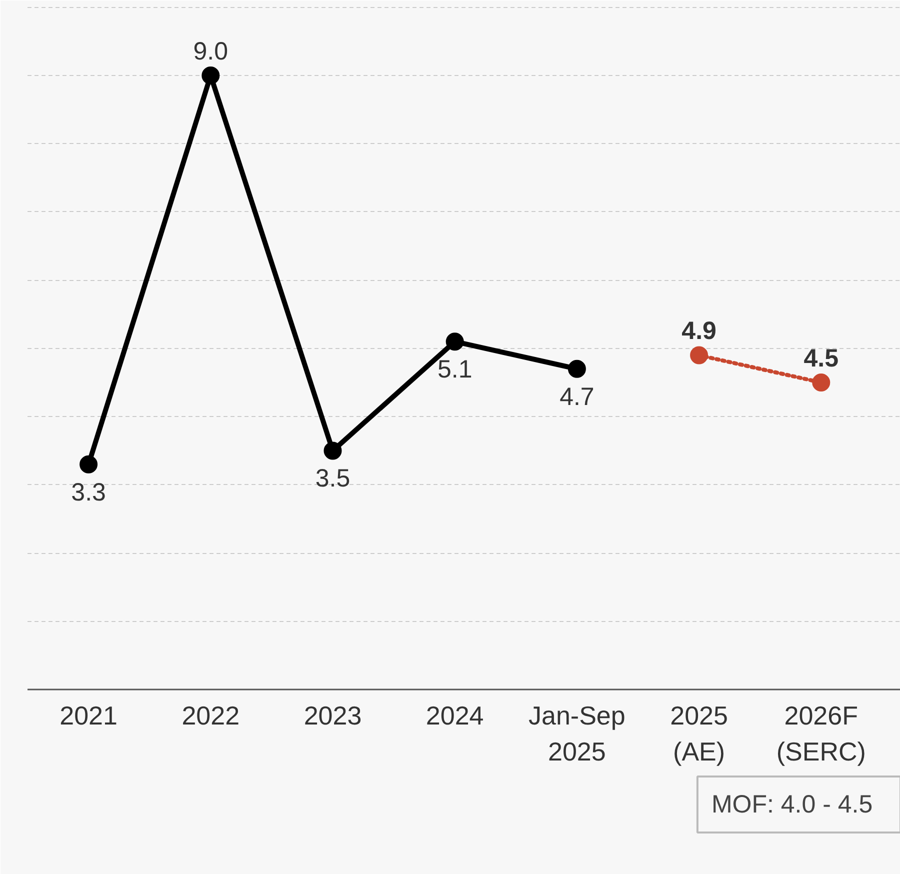  I want to click on text: MOF: 4.0 - 4.5, so click(792, 804).